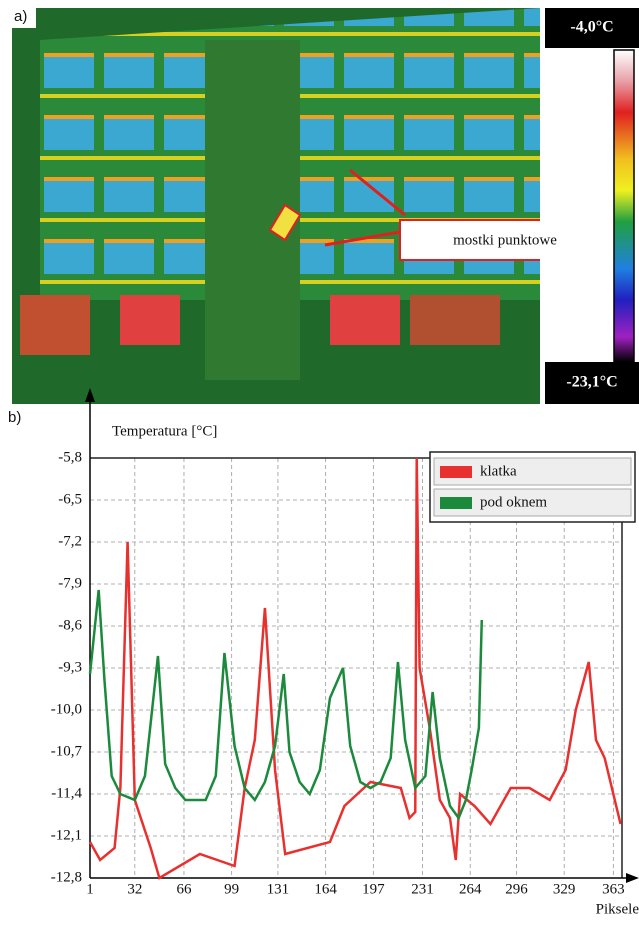  What do you see at coordinates (70, 499) in the screenshot?
I see `y-tick-label: -6,5` at bounding box center [70, 499].